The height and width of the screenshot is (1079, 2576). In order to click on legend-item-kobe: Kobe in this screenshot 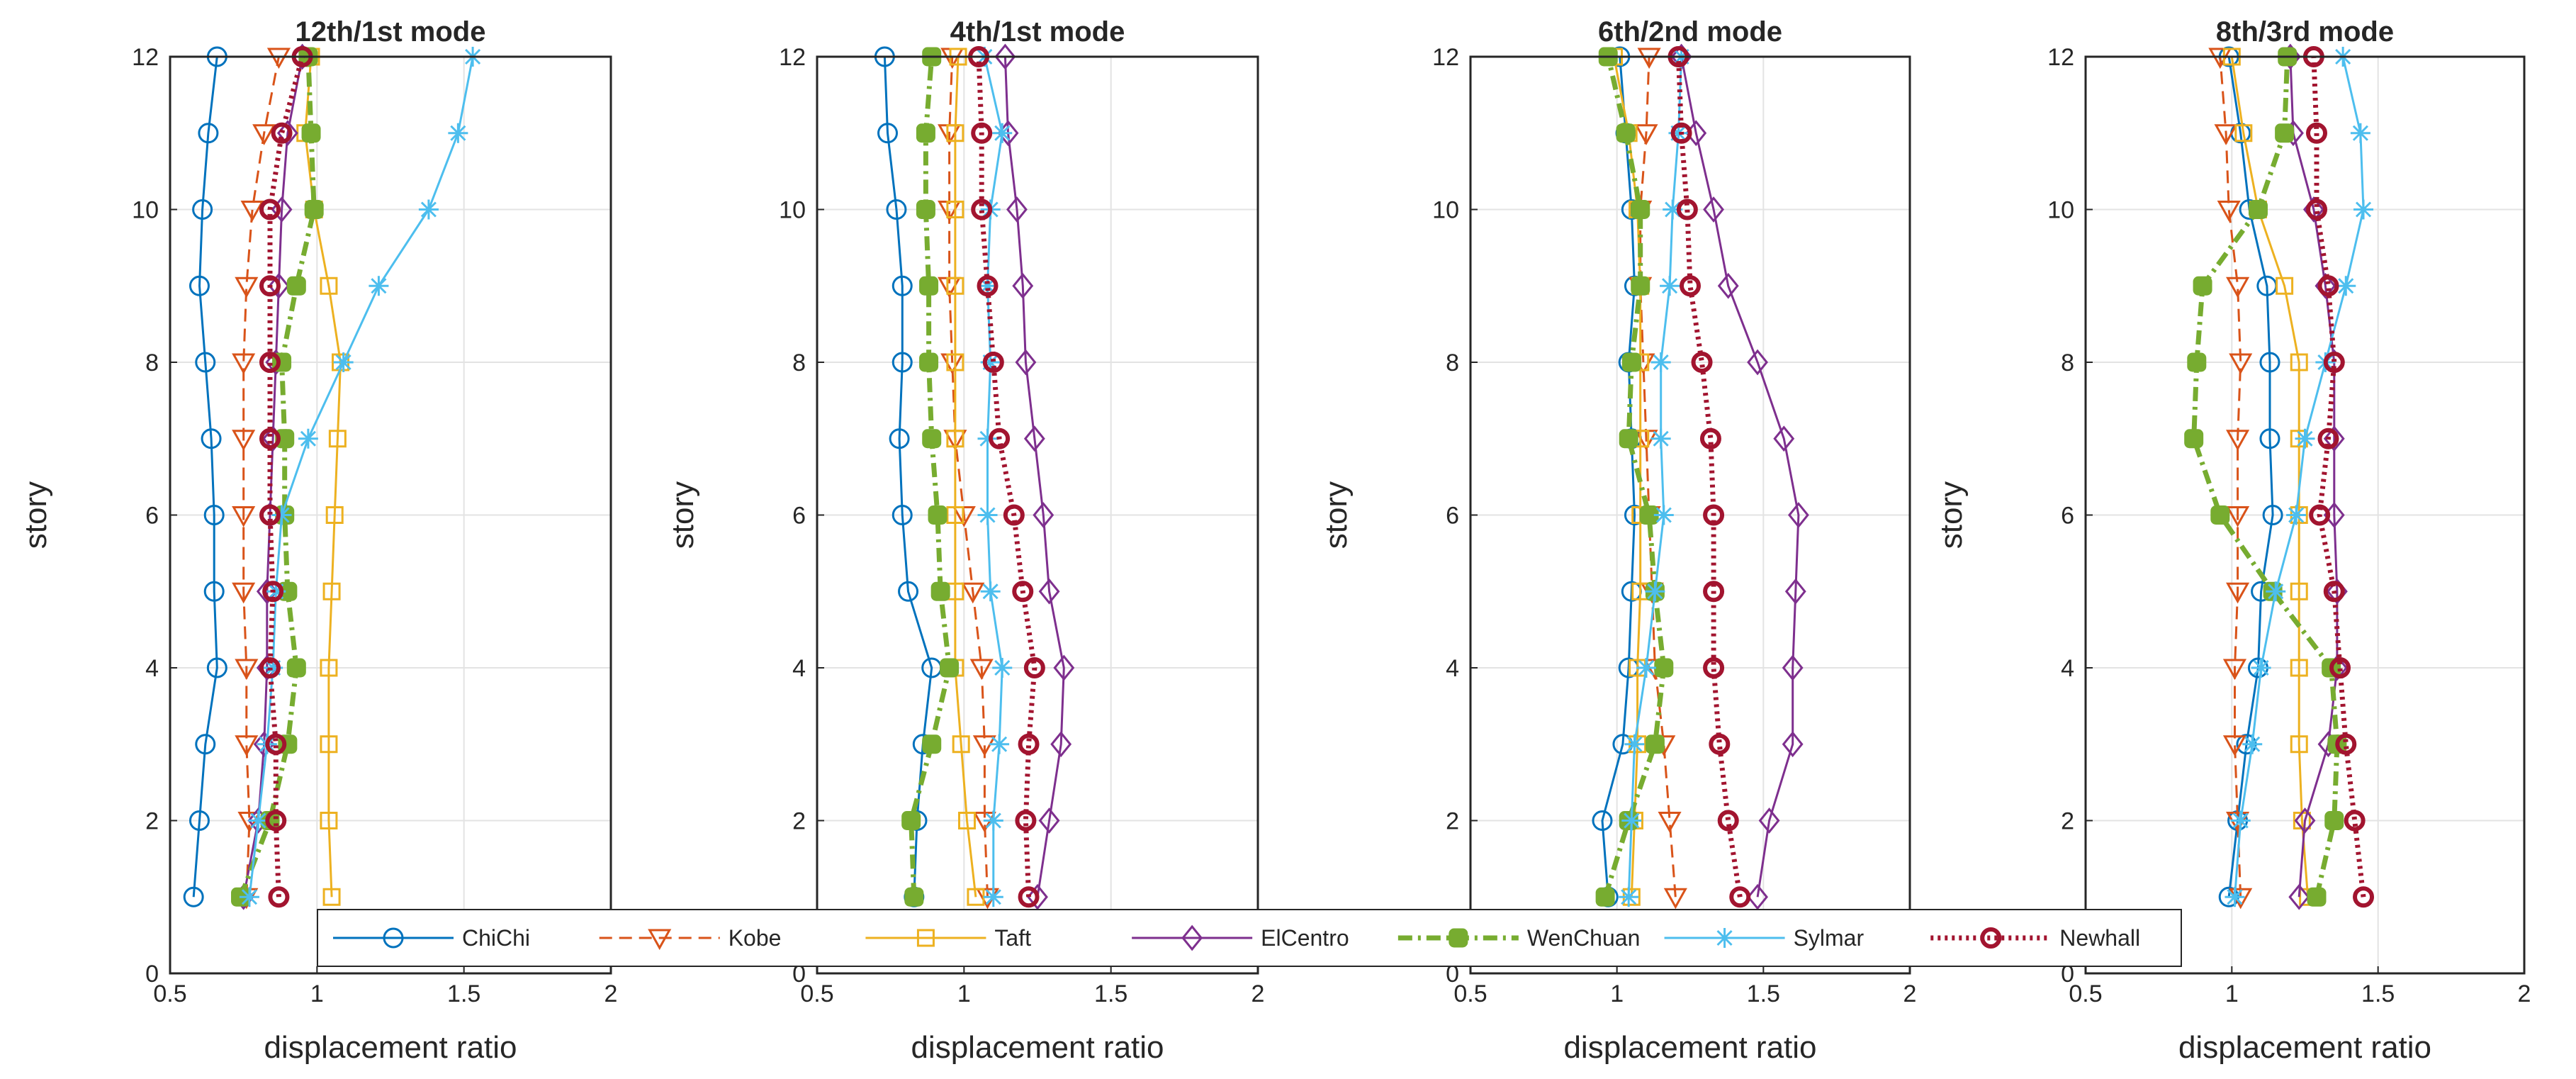, I will do `click(690, 938)`.